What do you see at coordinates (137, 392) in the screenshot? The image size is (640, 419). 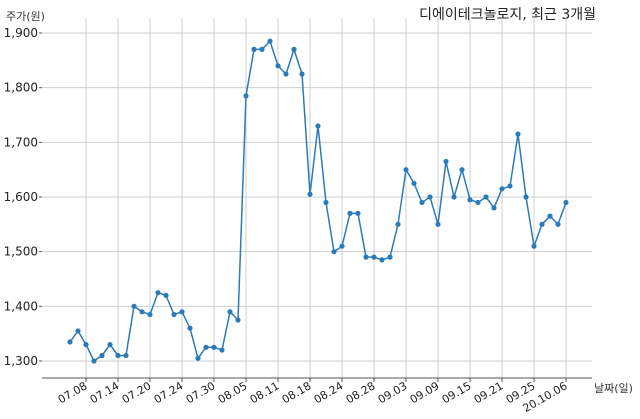 I see `x-tick-label: 07.20` at bounding box center [137, 392].